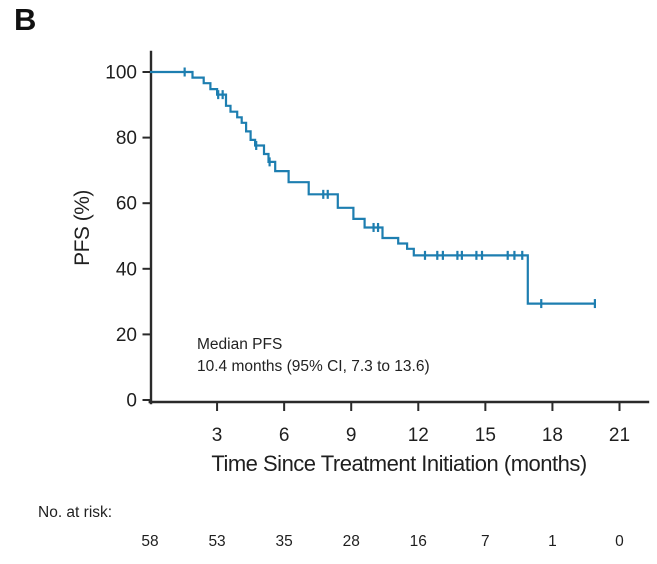  Describe the element at coordinates (418, 435) in the screenshot. I see `x-tick-label: 12` at that location.